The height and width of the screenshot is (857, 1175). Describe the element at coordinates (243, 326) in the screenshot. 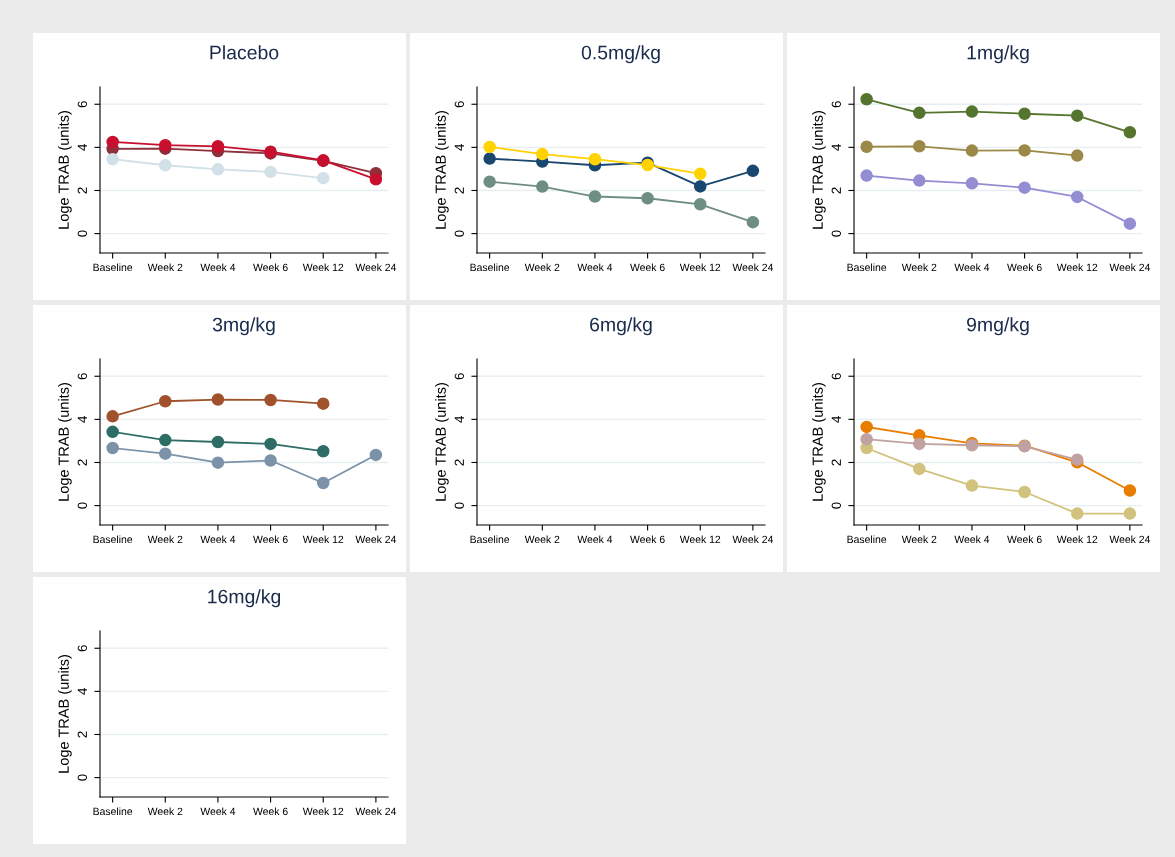

I see `chart-title: 3mg/kg` at that location.